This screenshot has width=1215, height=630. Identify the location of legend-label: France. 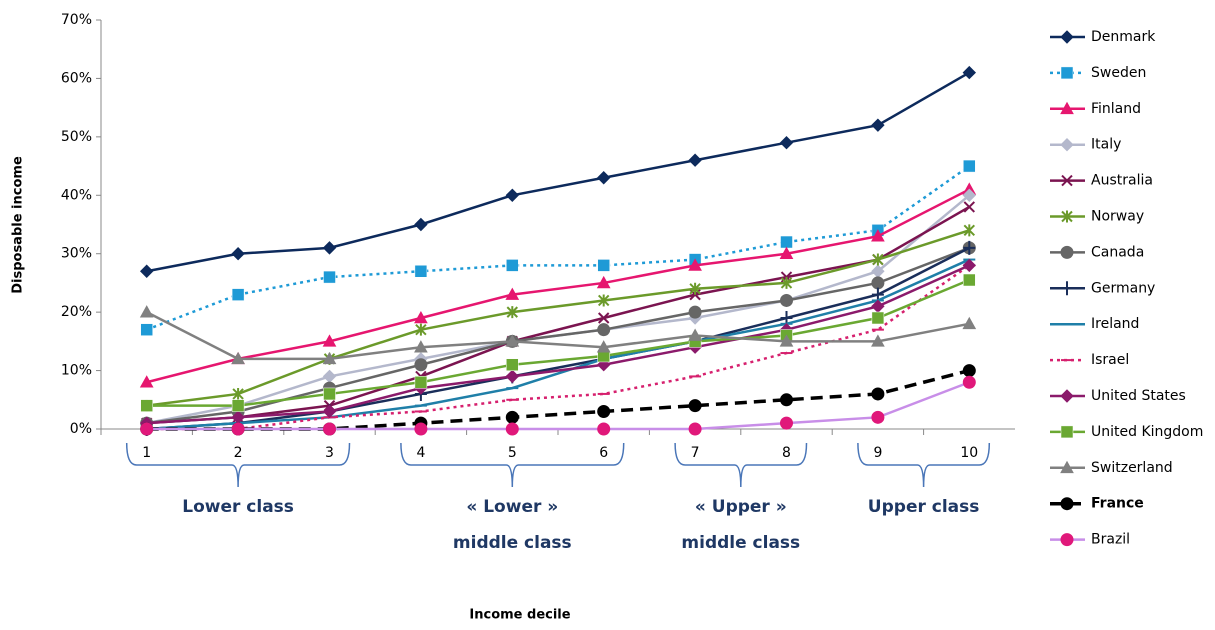
(1117, 504).